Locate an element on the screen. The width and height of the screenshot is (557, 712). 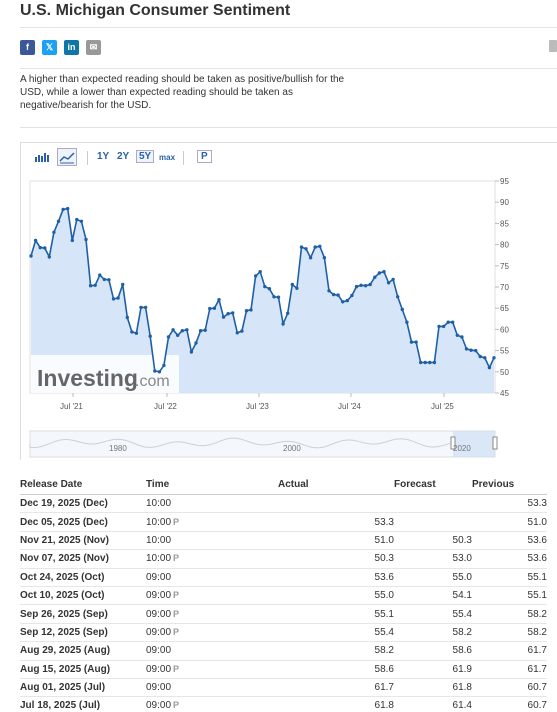
range-2y-button: 2Y is located at coordinates (123, 156).